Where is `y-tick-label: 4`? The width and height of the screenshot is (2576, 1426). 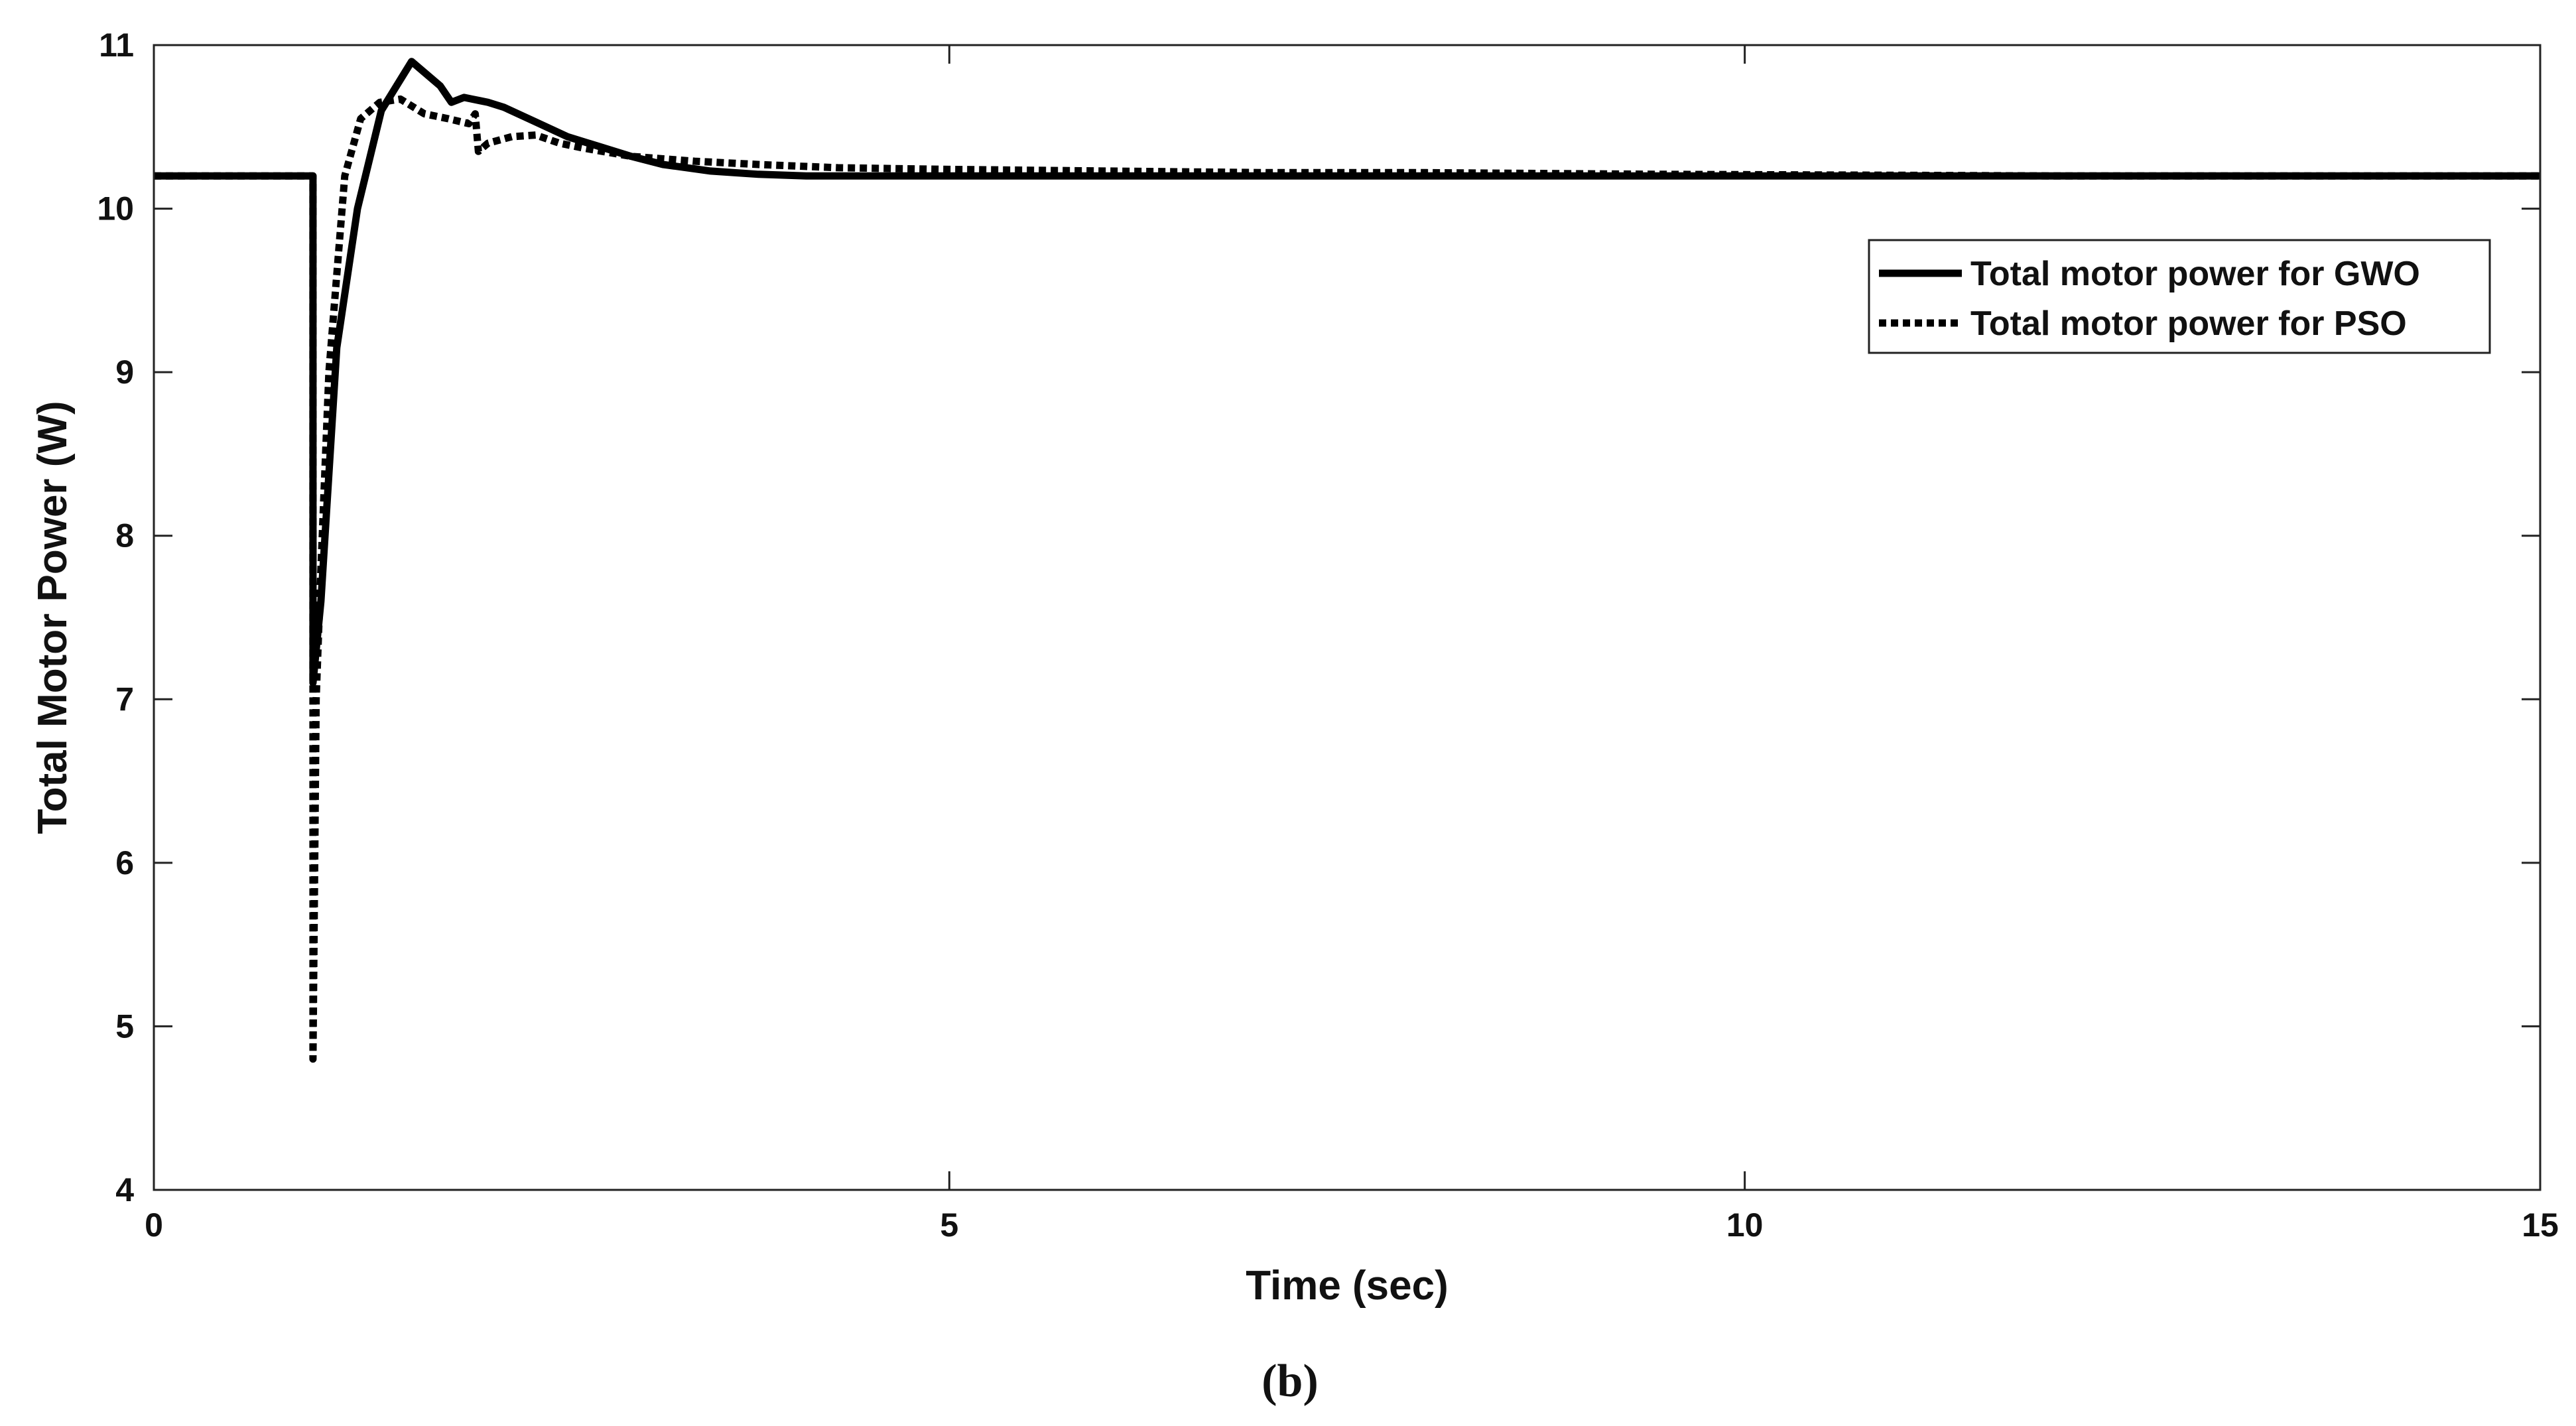 y-tick-label: 4 is located at coordinates (125, 1190).